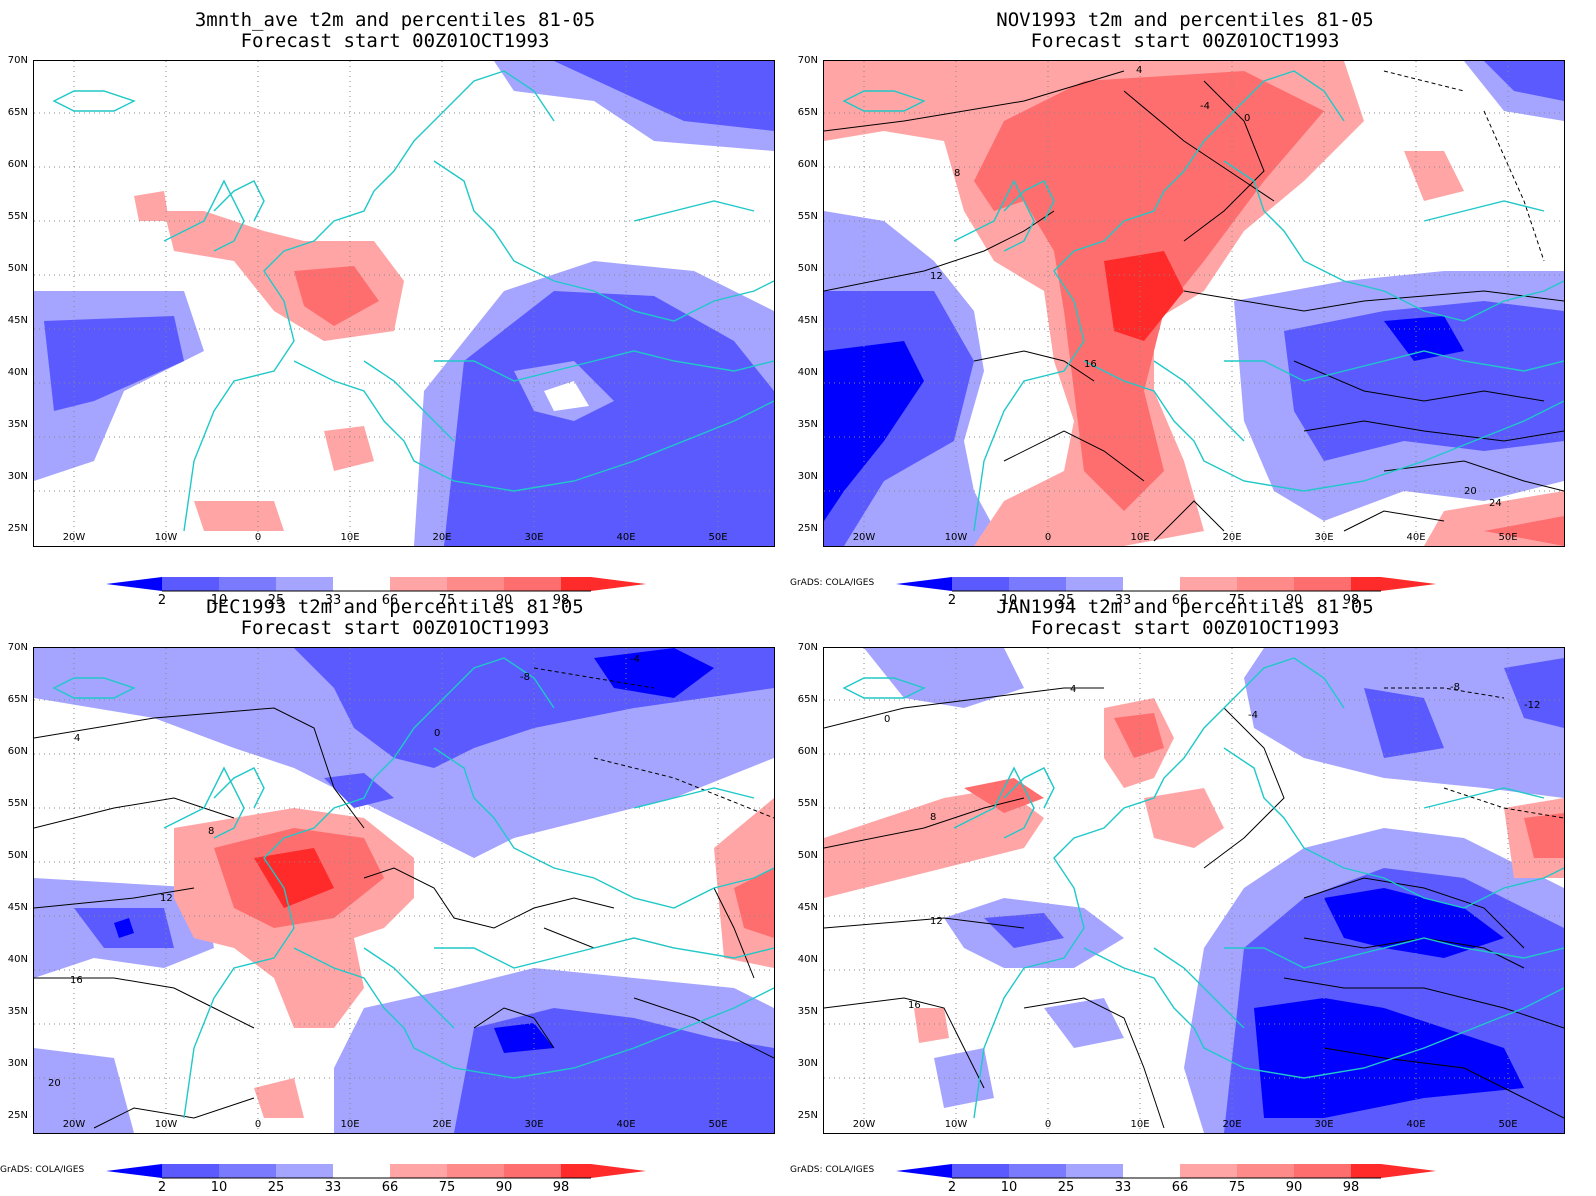  I want to click on contour-label: 24, so click(1495, 503).